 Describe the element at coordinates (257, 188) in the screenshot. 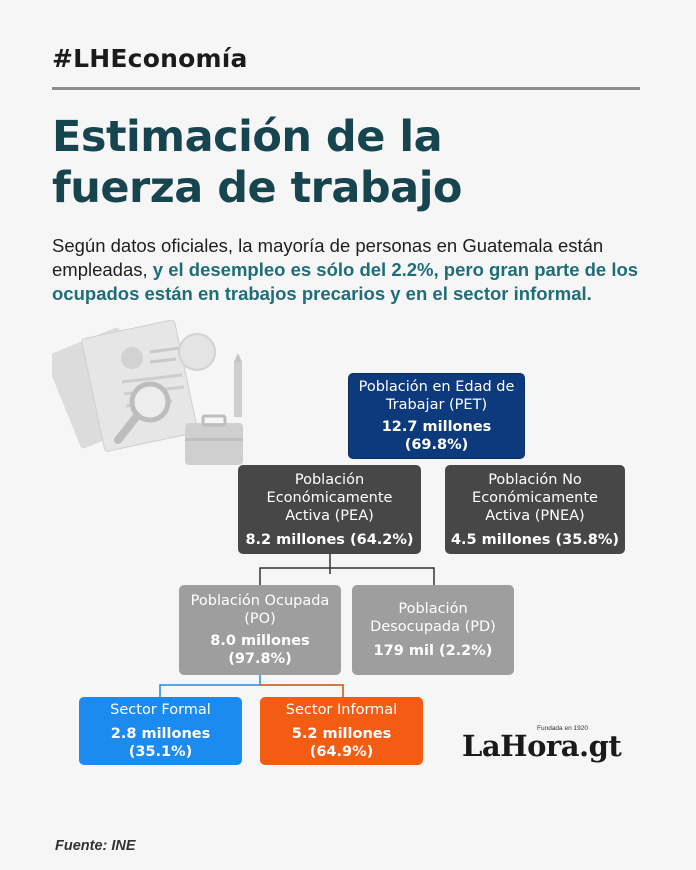

I see `title-line-2: fuerza de trabajo` at that location.